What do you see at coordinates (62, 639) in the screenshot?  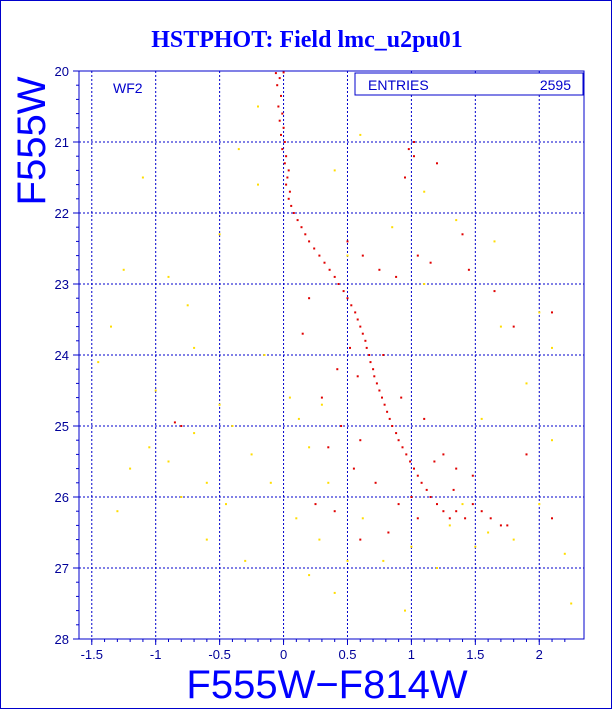 I see `y-tick-label: 28` at bounding box center [62, 639].